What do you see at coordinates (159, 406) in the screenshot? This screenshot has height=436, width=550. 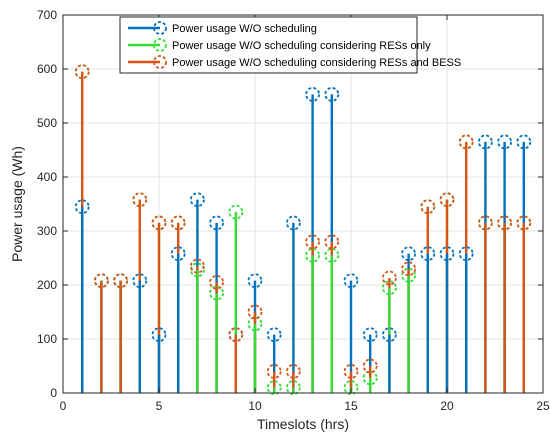 I see `x-tick-label: 5` at bounding box center [159, 406].